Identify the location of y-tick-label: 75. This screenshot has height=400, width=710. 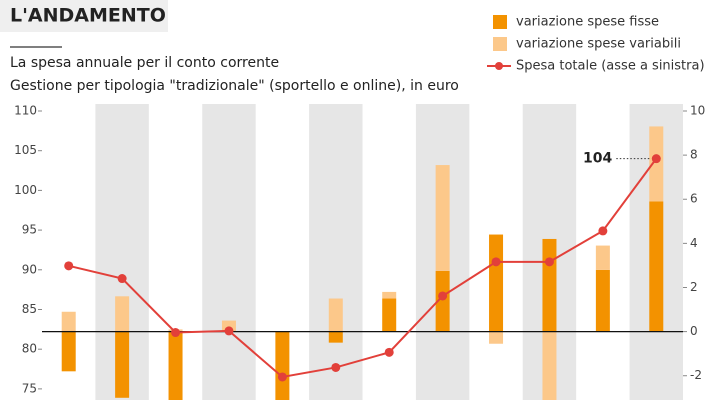
(29, 388).